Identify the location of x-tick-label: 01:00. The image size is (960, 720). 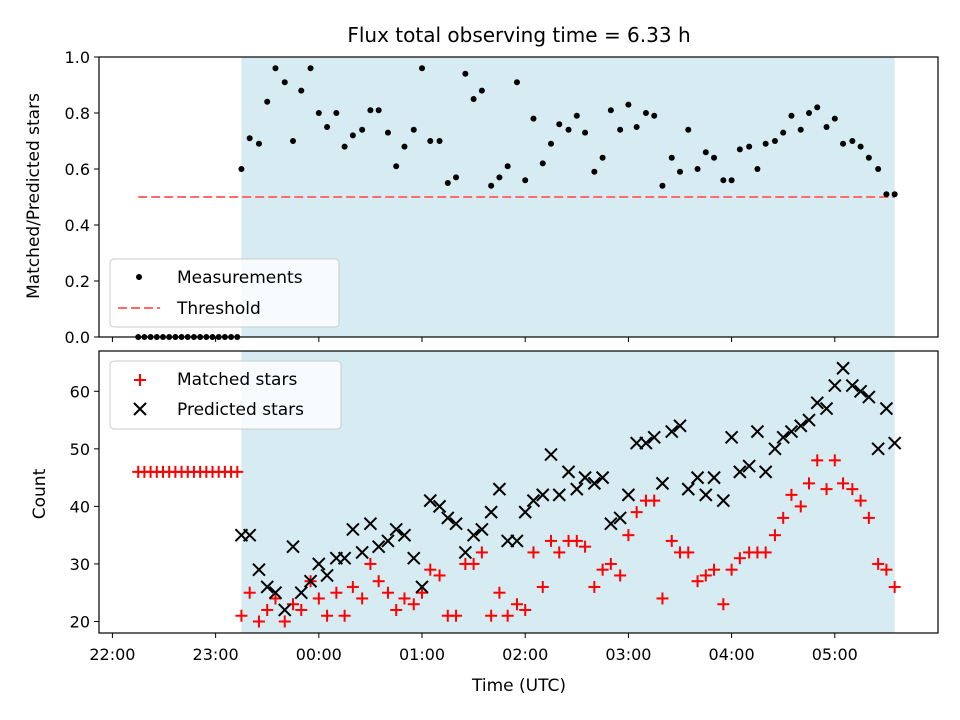
(422, 654).